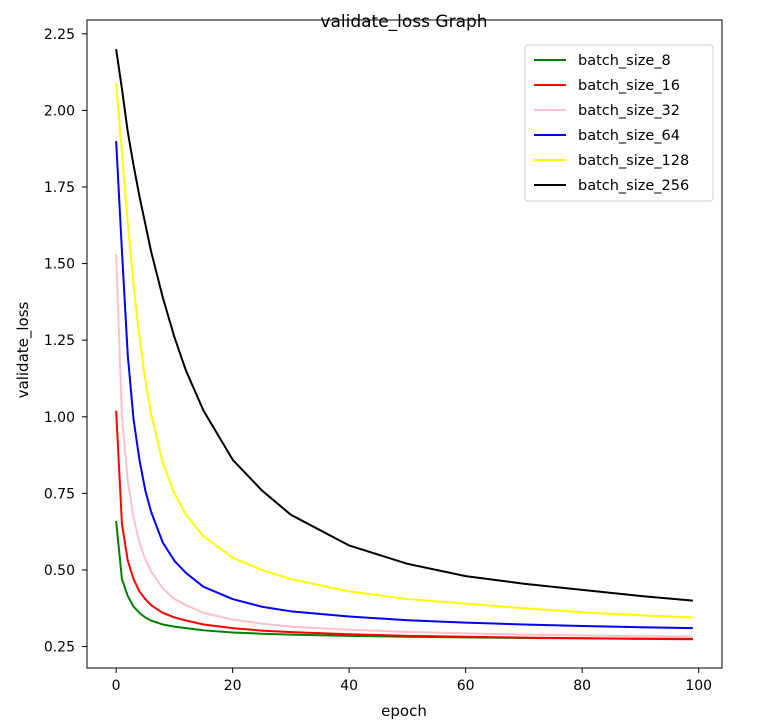 This screenshot has width=783, height=728. I want to click on legend-label: batch_size_256, so click(633, 186).